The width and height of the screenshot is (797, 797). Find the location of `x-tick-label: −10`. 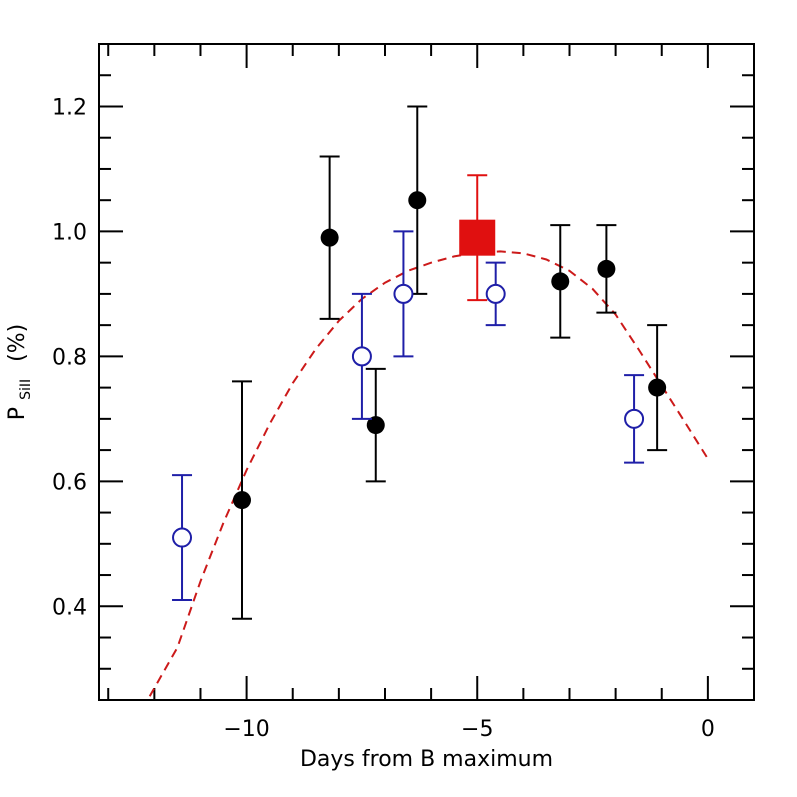

x-tick-label: −10 is located at coordinates (246, 729).